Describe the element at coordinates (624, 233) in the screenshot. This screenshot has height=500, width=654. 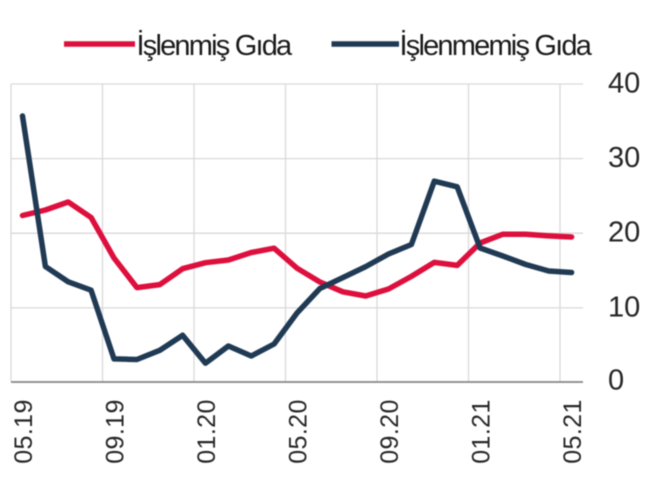
I see `svg-text: 20` at that location.